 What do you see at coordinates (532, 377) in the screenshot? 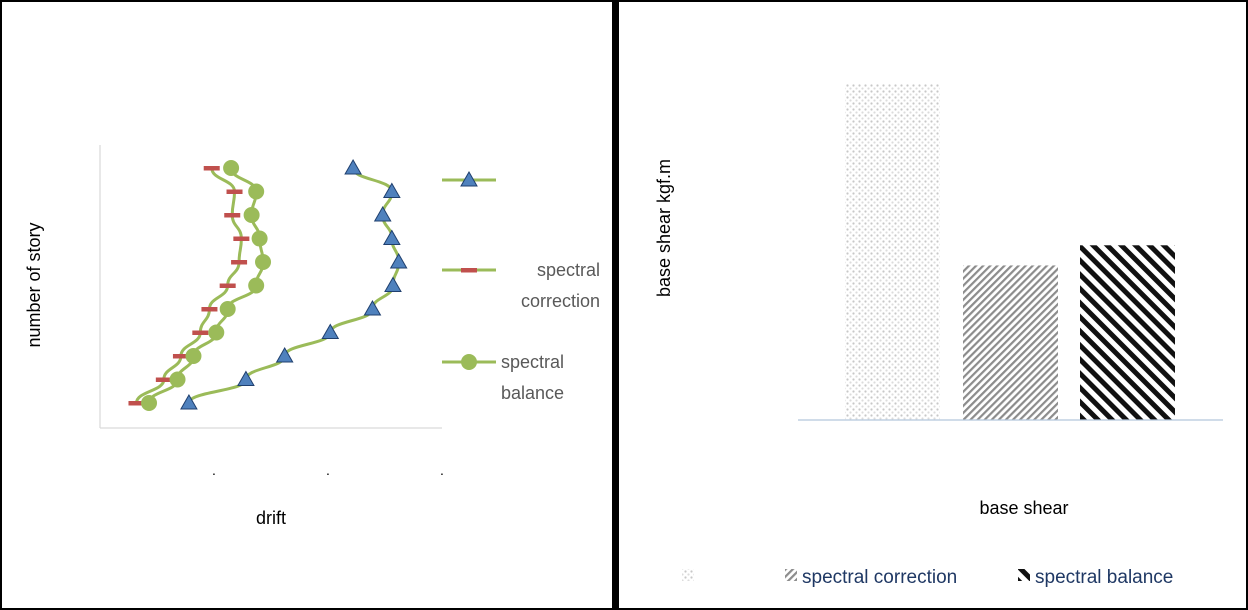
I see `drift-legend-label: spectral balance` at bounding box center [532, 377].